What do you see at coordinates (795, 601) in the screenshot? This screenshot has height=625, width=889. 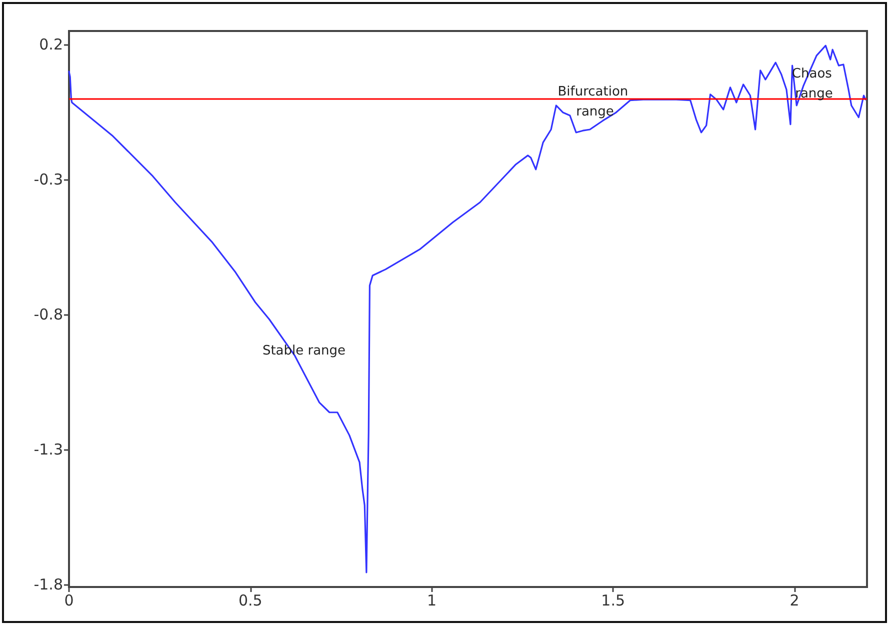 I see `x-tick-label: 2` at bounding box center [795, 601].